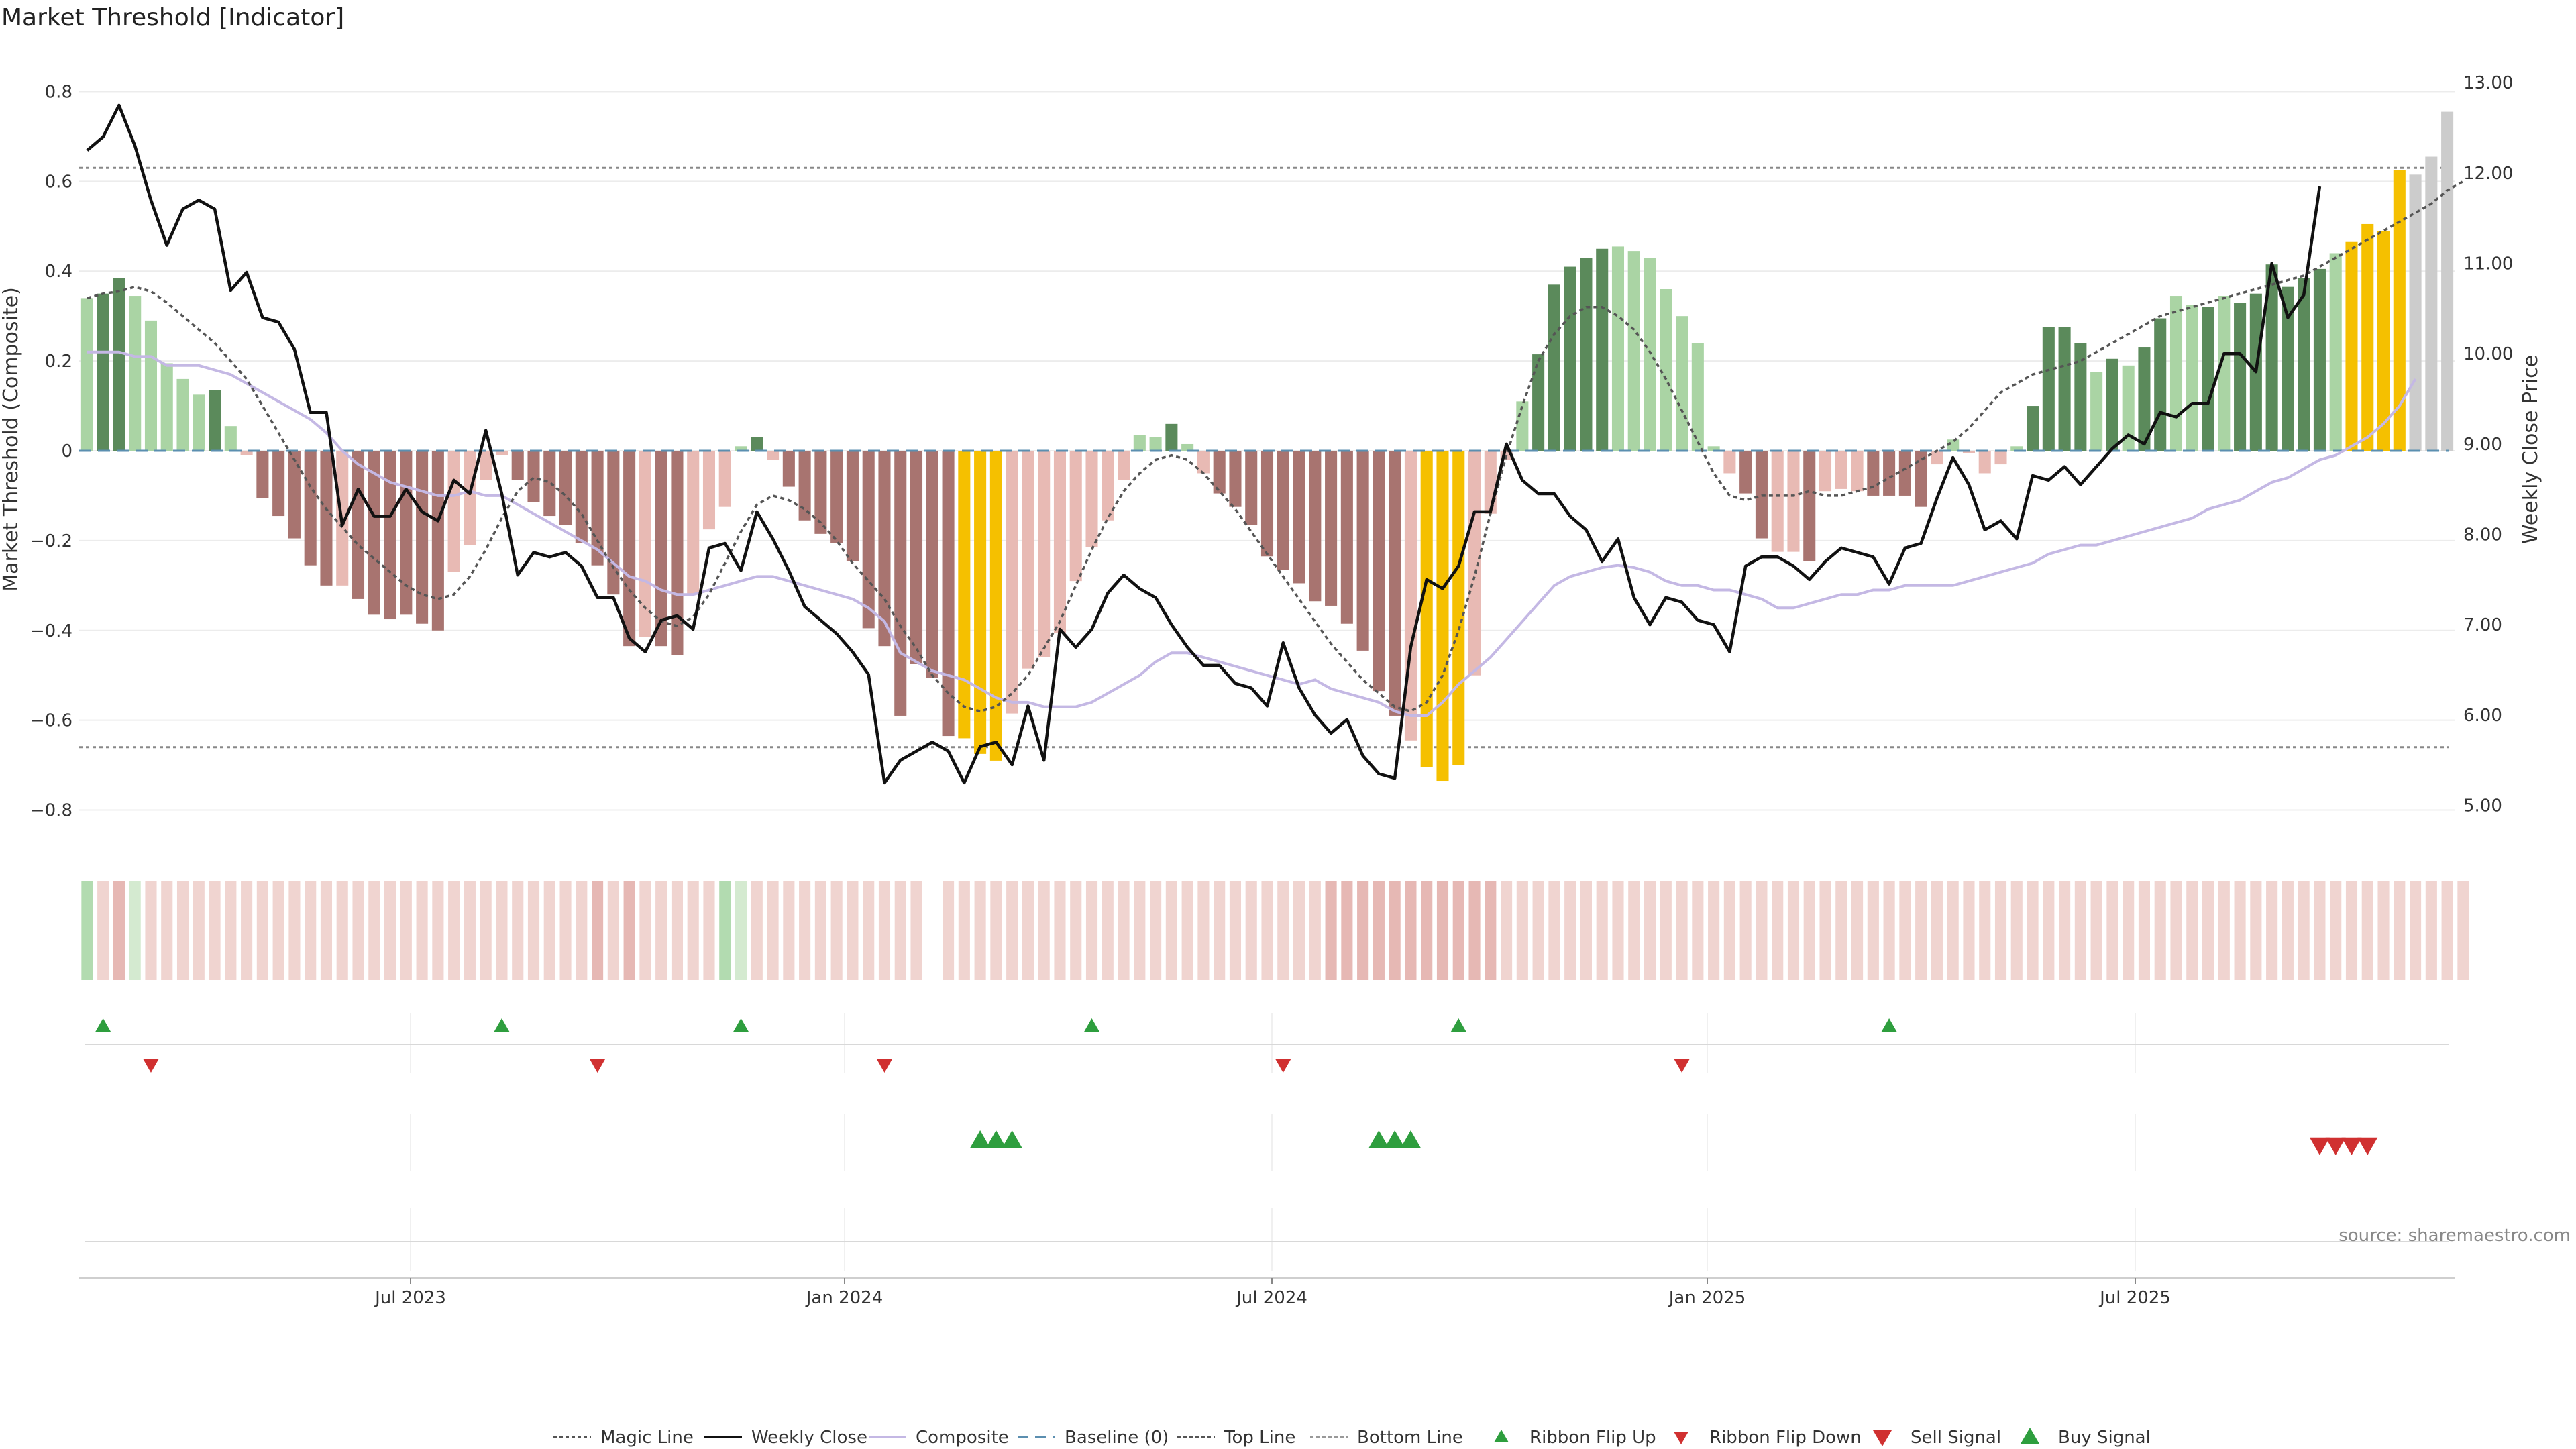 The width and height of the screenshot is (2576, 1449). Describe the element at coordinates (2482, 625) in the screenshot. I see `right-tick-label: 7.00` at that location.